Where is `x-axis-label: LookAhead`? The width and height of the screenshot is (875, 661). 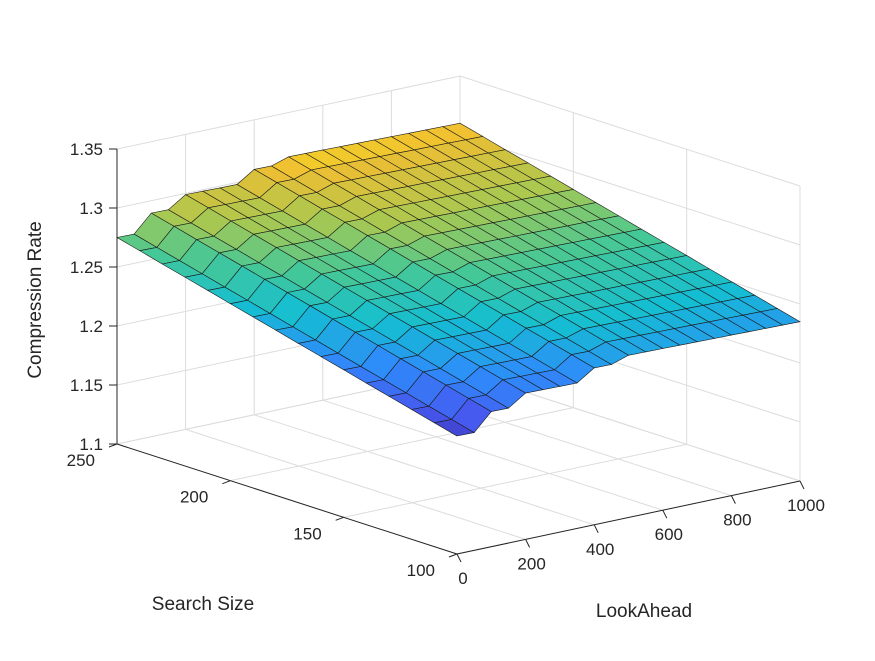 x-axis-label: LookAhead is located at coordinates (644, 611).